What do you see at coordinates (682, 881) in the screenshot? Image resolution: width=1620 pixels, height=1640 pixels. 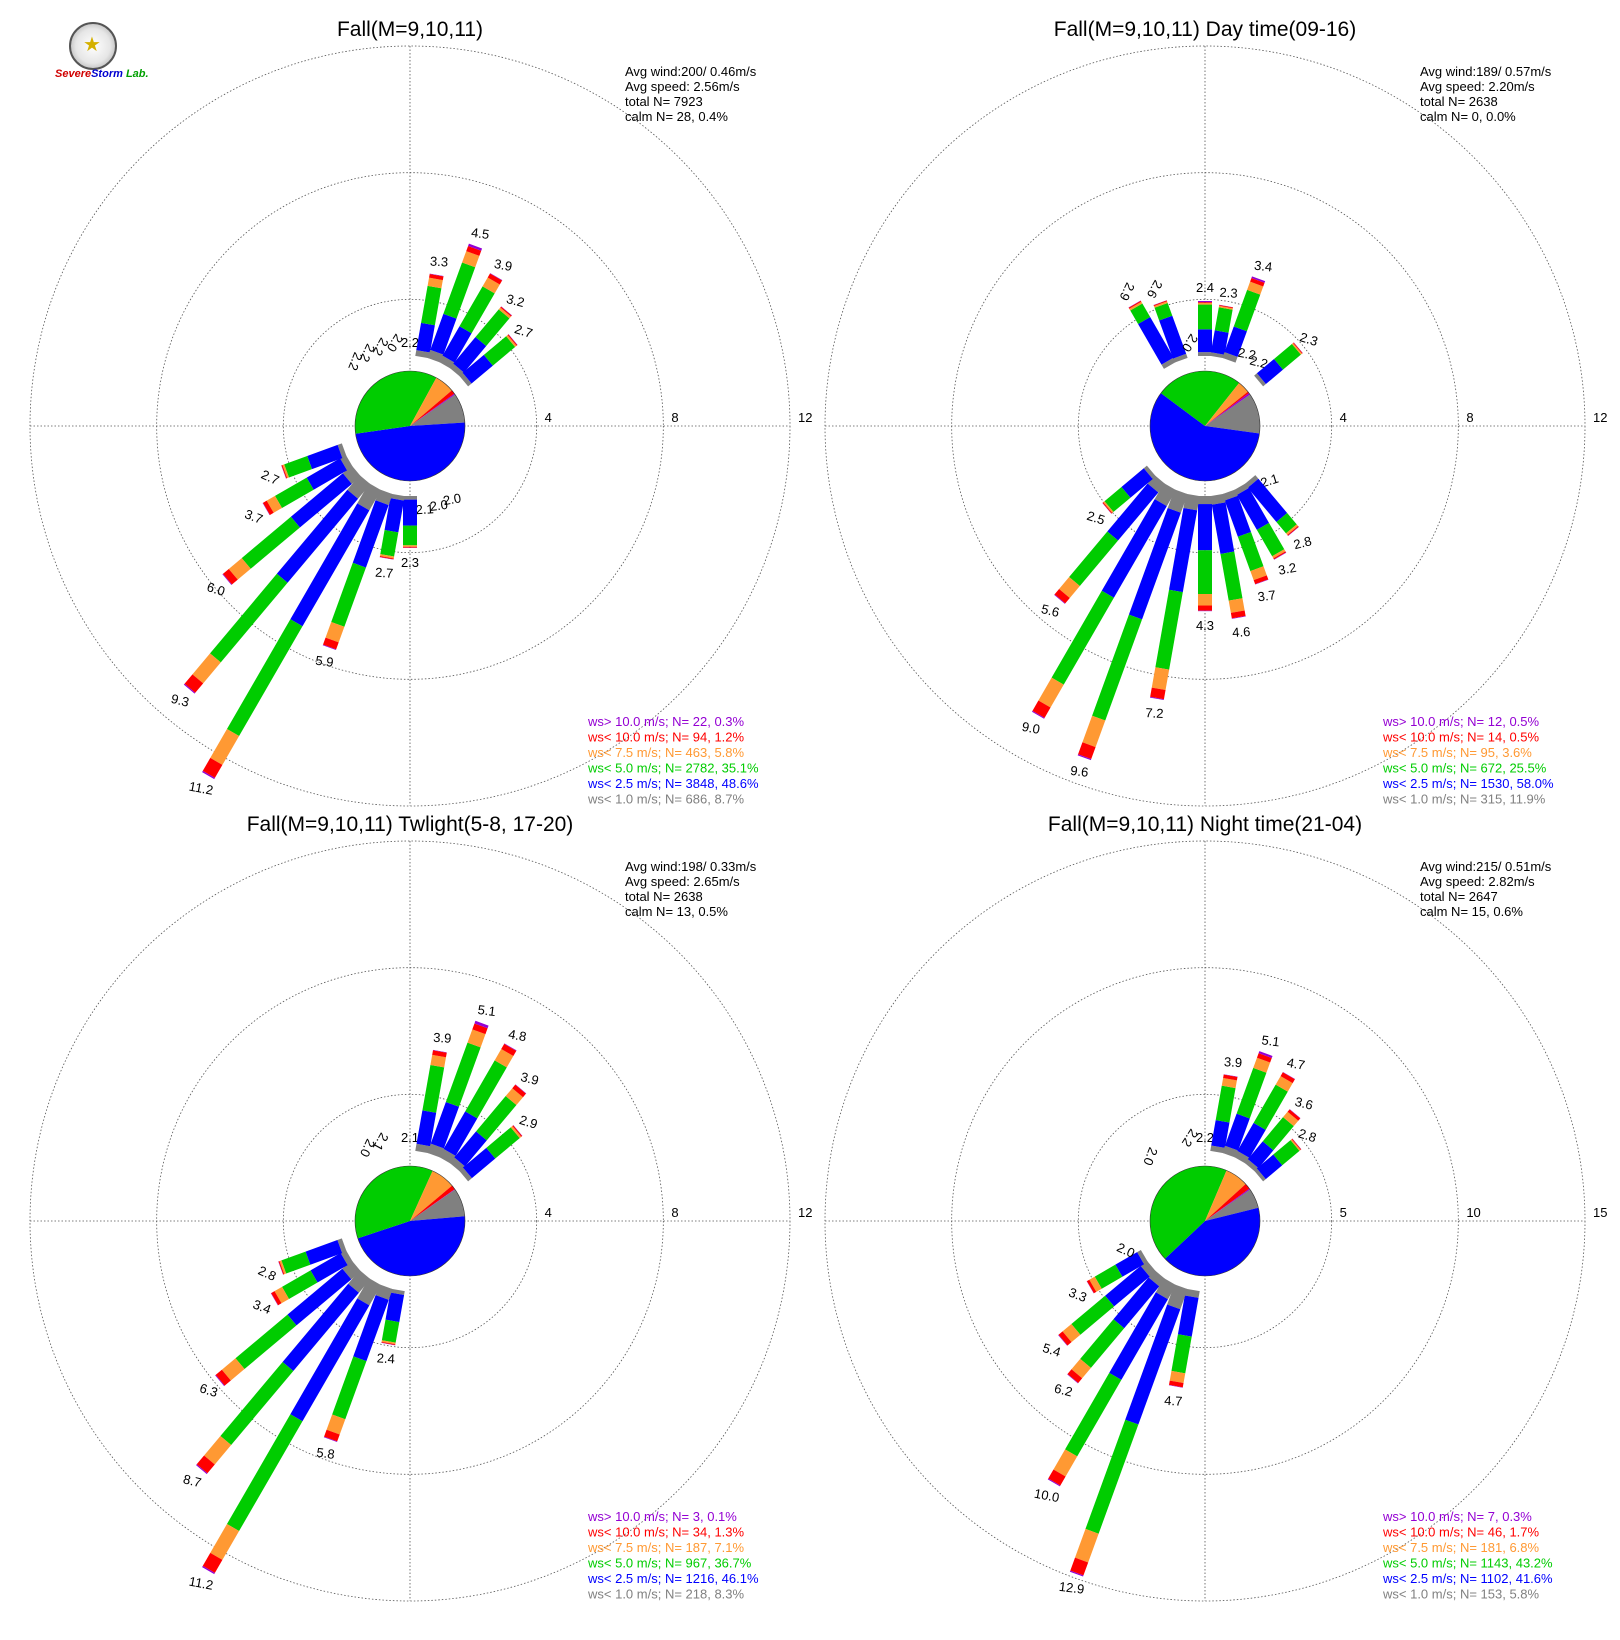 I see `stats-line: Avg speed: 2.65m/s` at bounding box center [682, 881].